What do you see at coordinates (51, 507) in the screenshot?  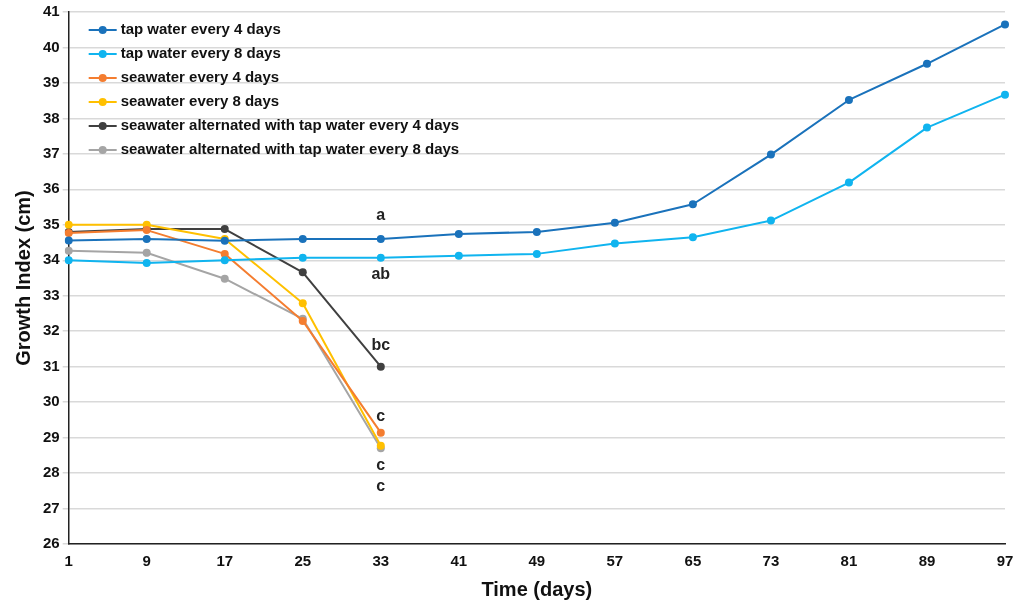 I see `y-tick-label: 27` at bounding box center [51, 507].